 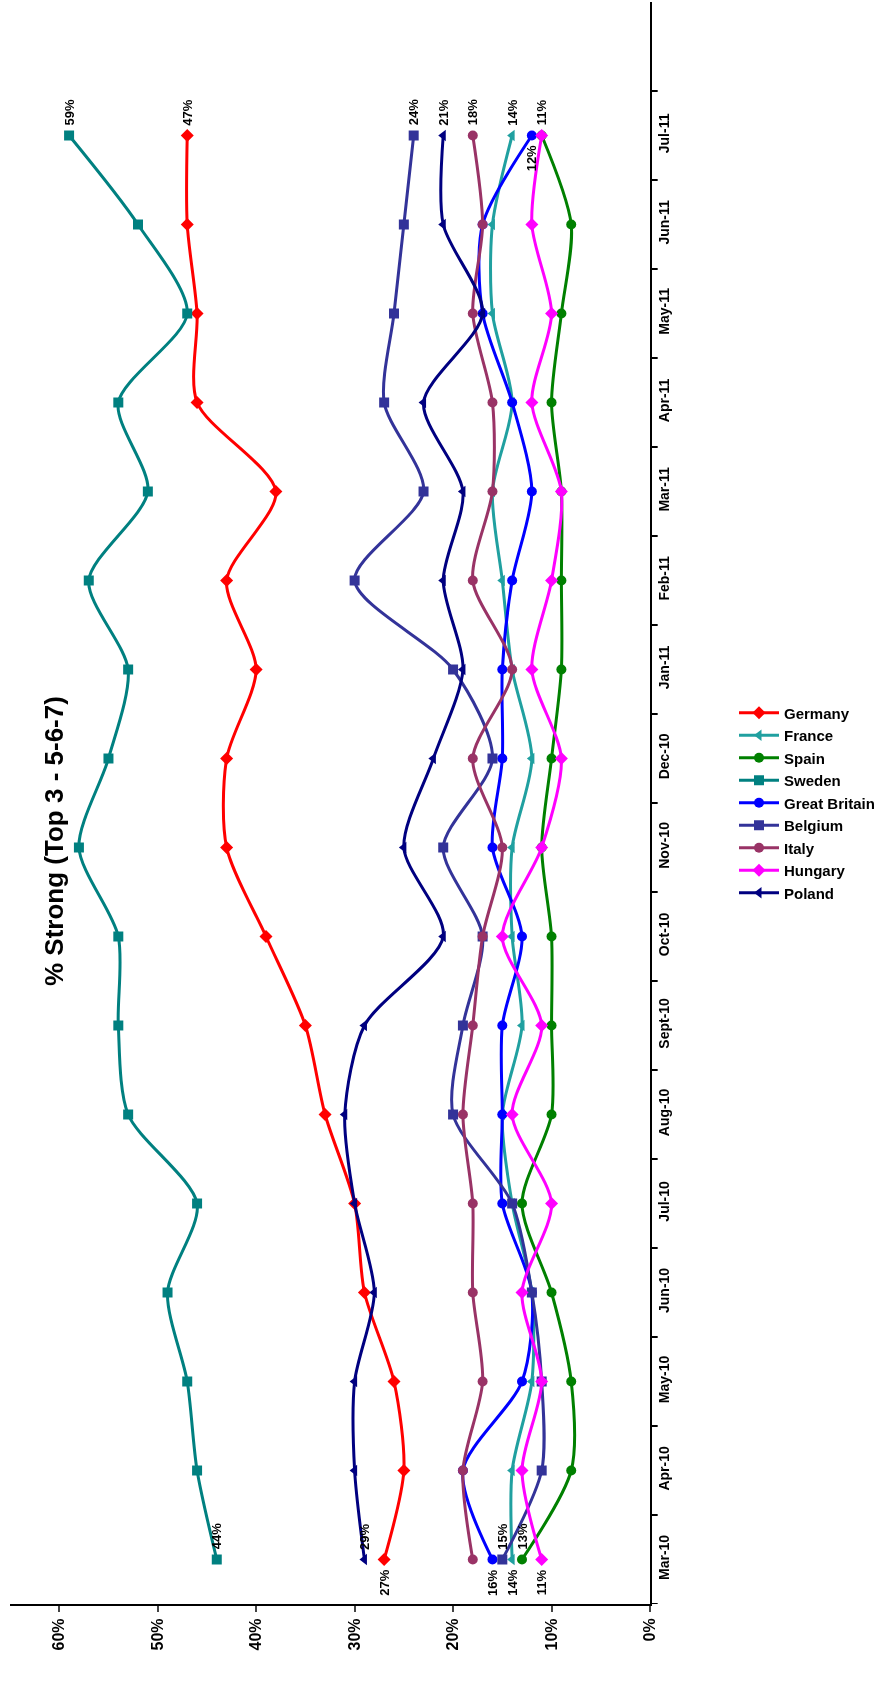 What do you see at coordinates (187, 112) in the screenshot?
I see `data-label: 47%` at bounding box center [187, 112].